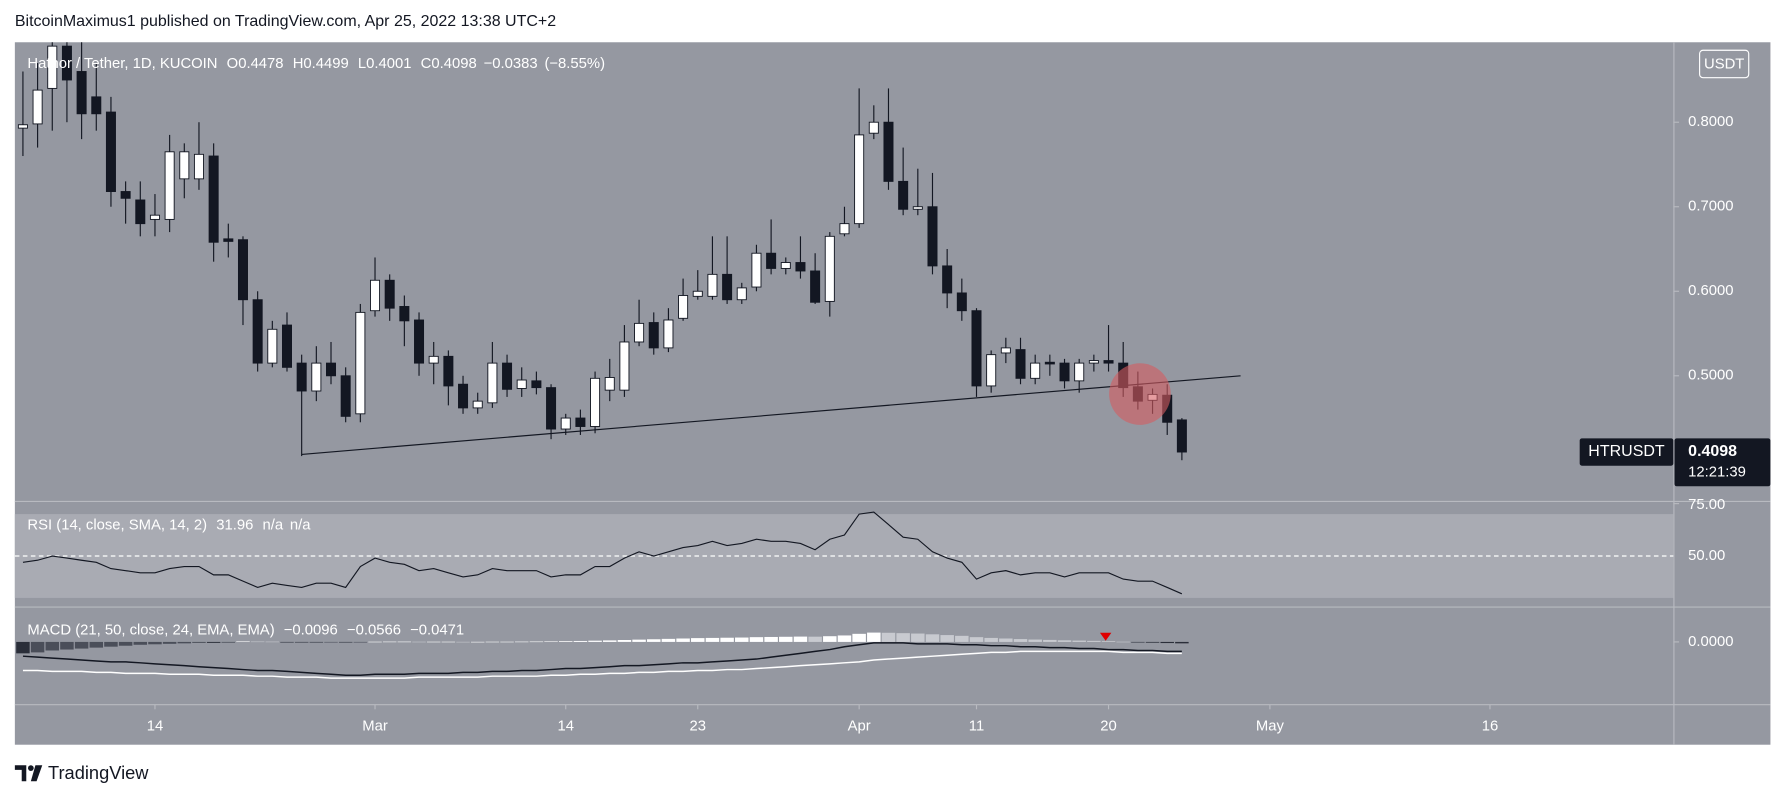  Describe the element at coordinates (859, 726) in the screenshot. I see `x-tick-label: Apr` at that location.